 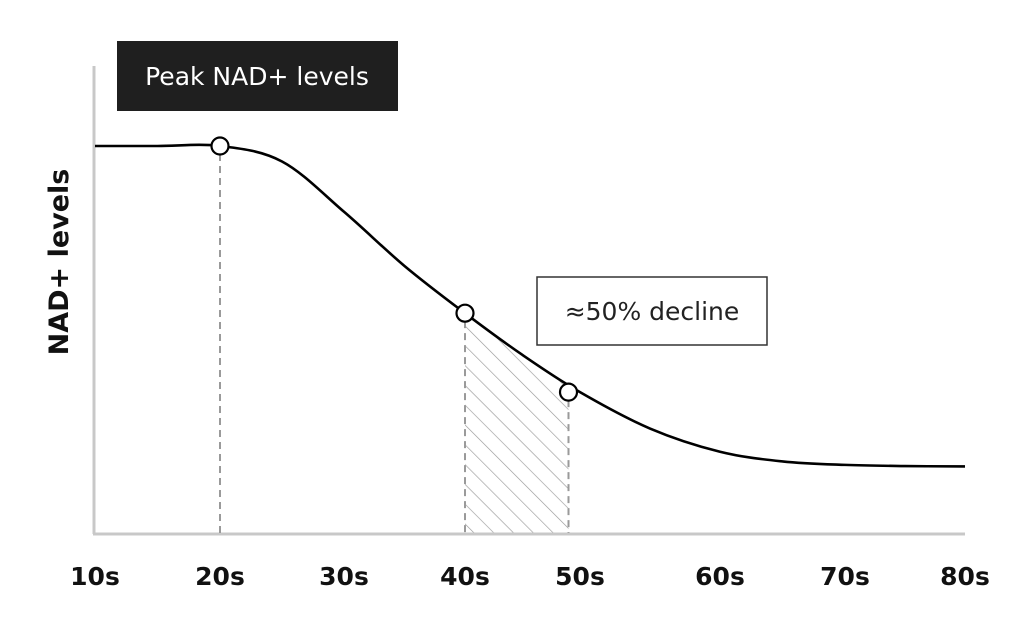 What do you see at coordinates (344, 576) in the screenshot?
I see `x-tick-label: 30s` at bounding box center [344, 576].